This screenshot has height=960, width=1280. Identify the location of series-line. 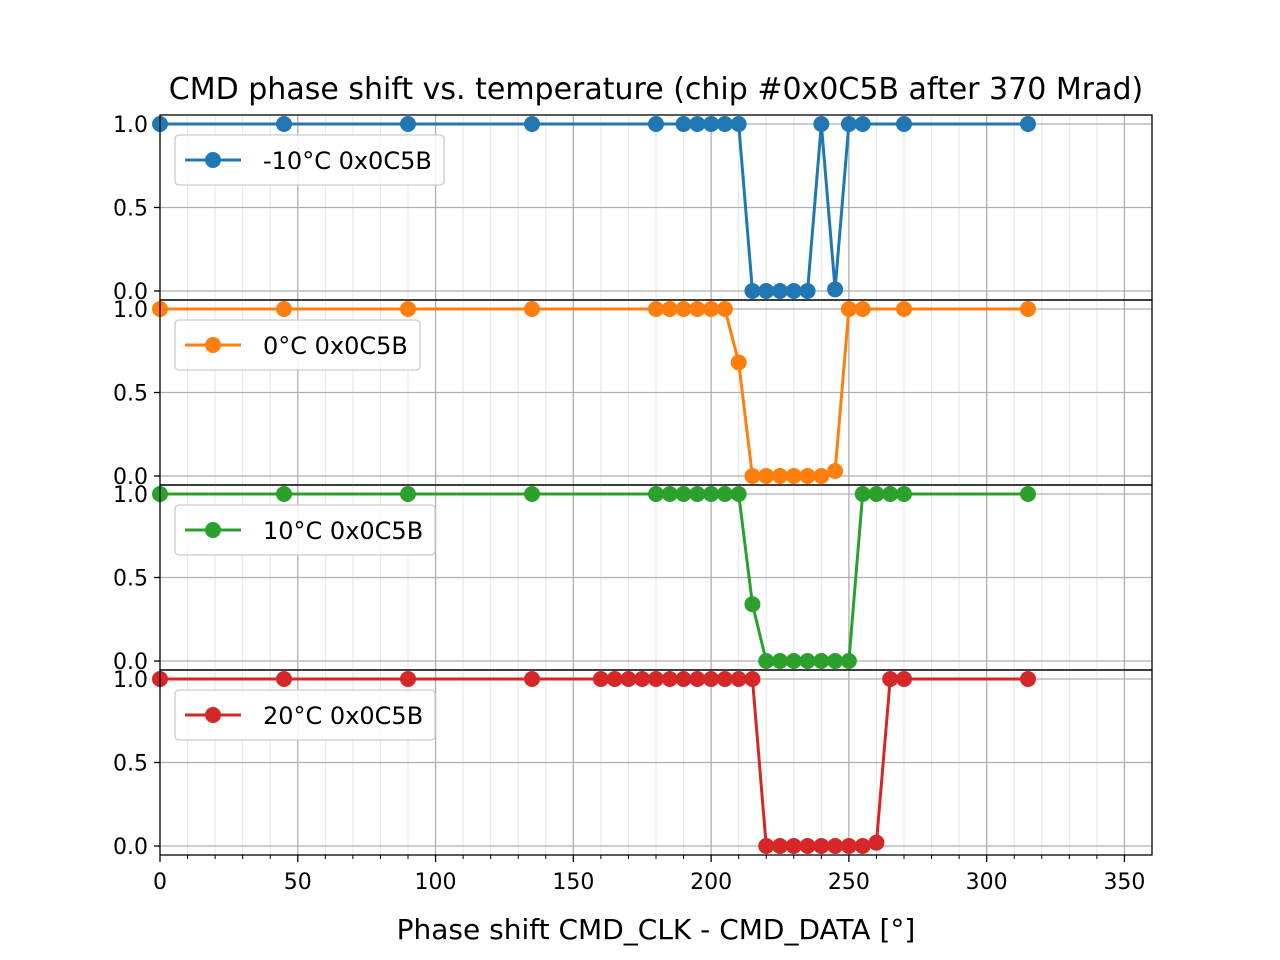
(594, 392).